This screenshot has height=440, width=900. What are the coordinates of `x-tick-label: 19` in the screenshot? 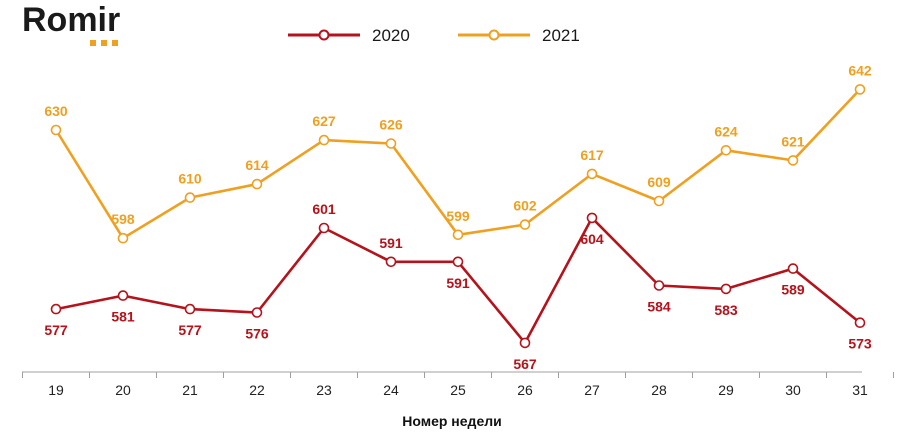 It's located at (56, 390).